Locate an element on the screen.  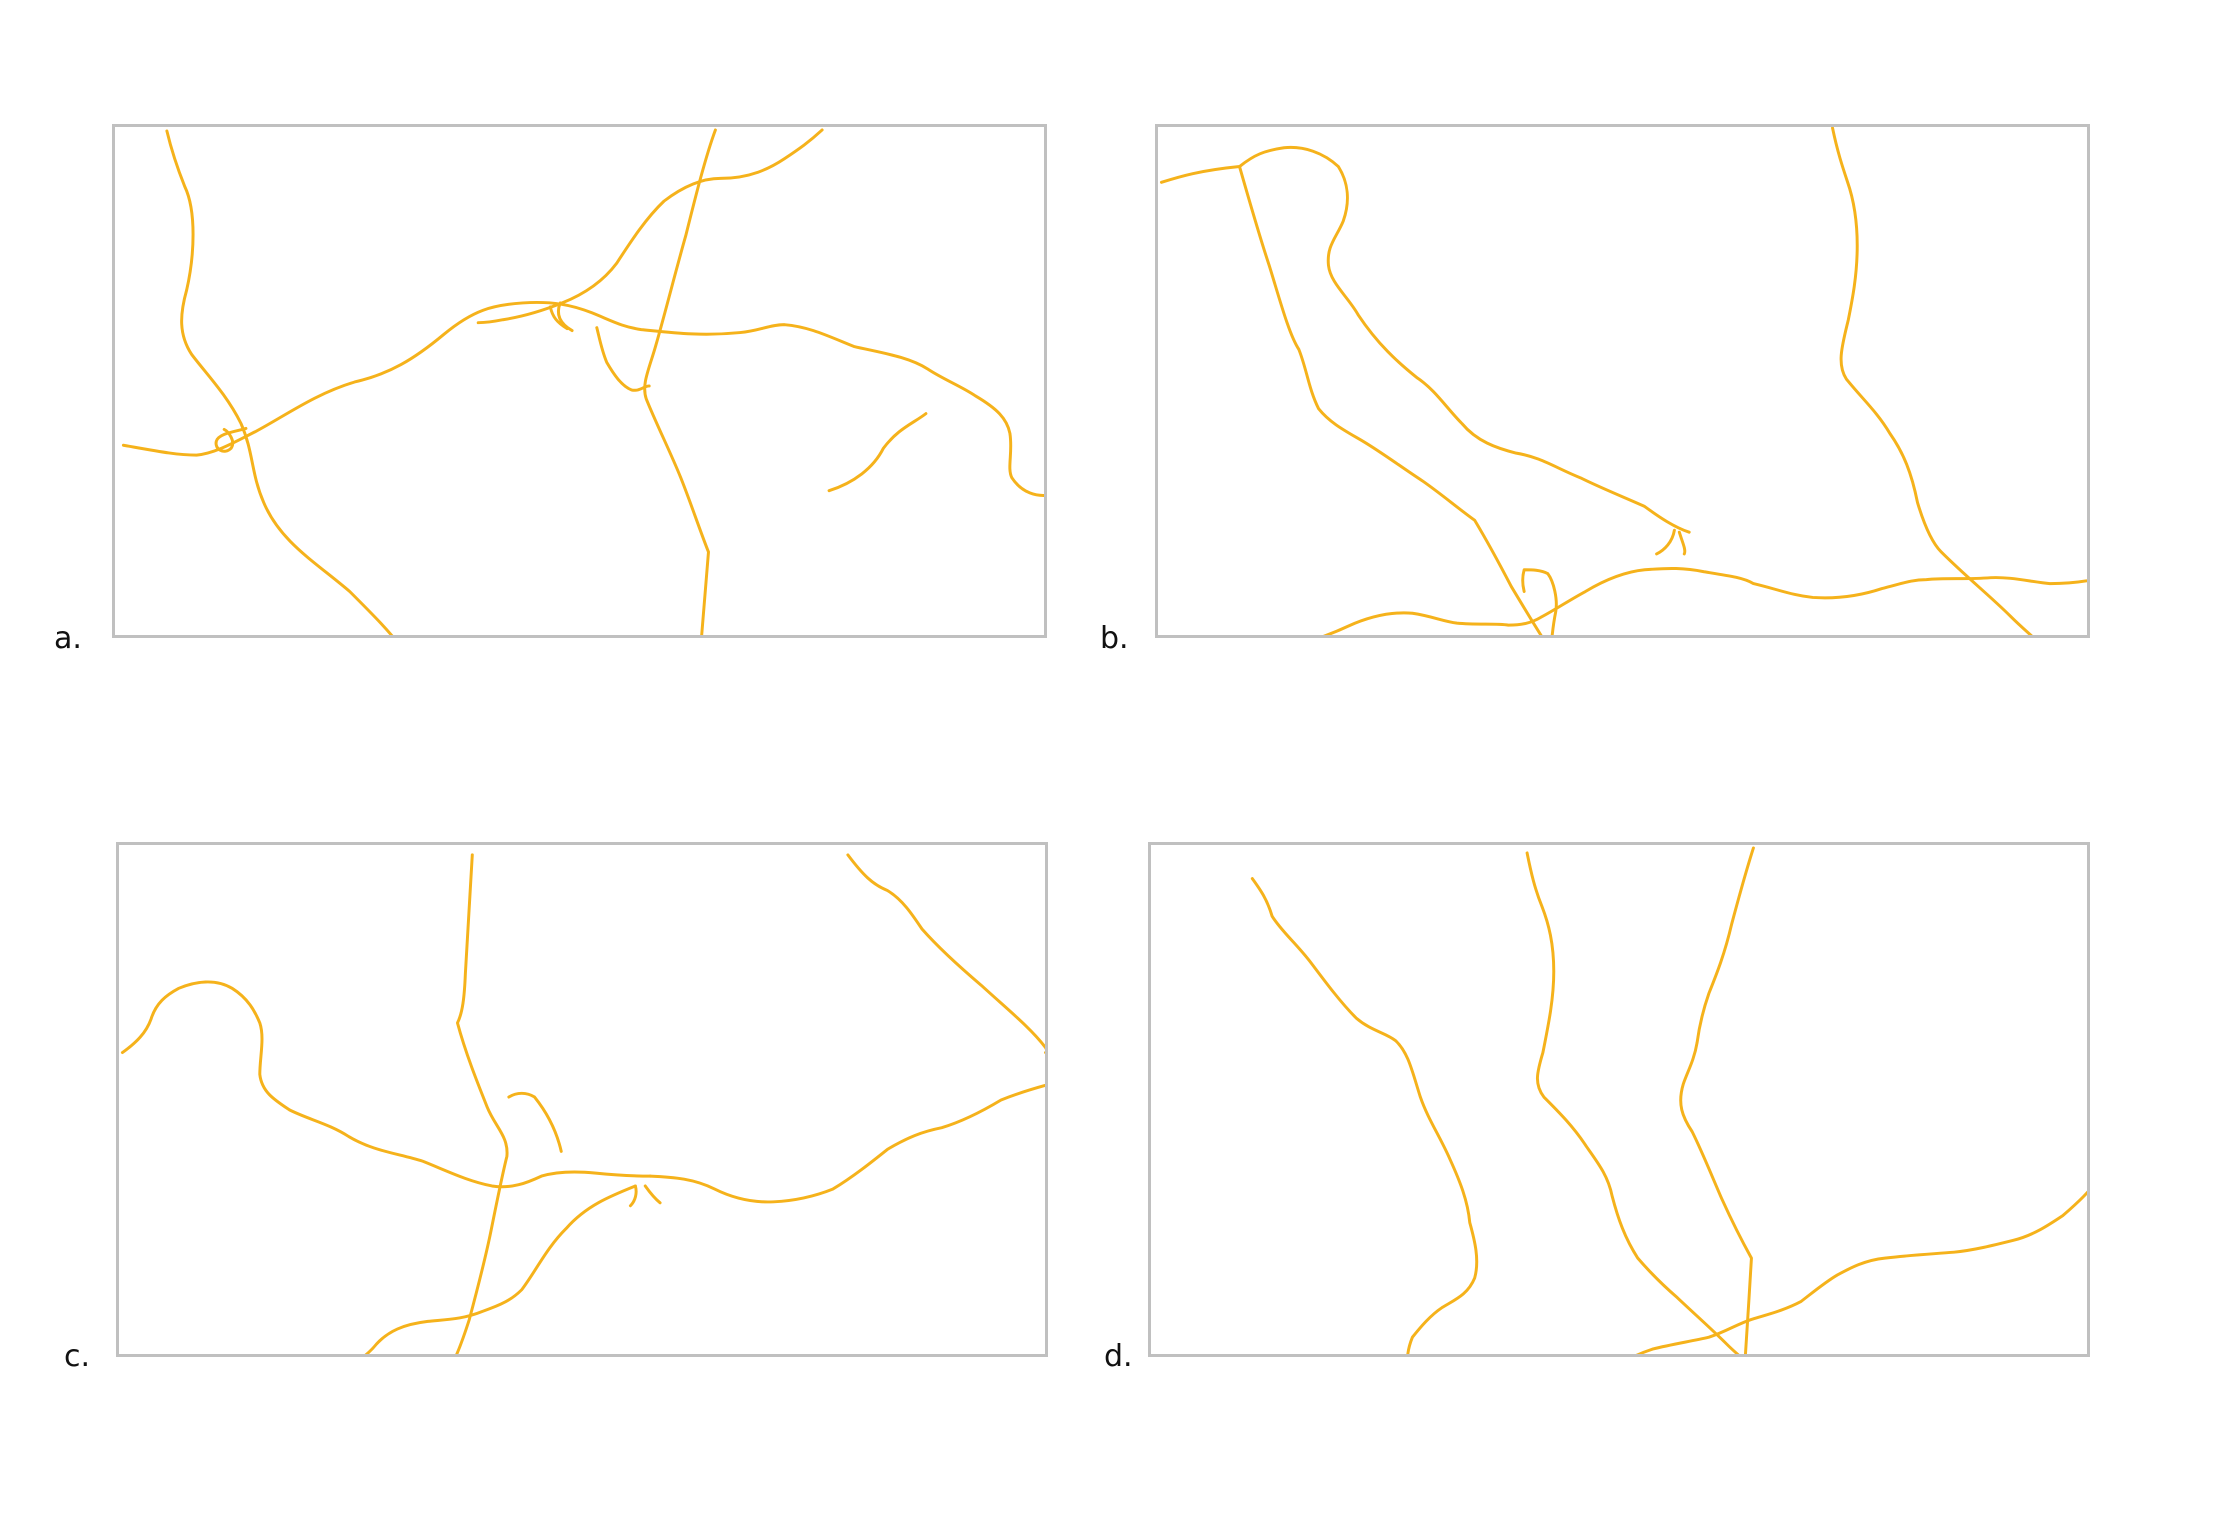
road-network-d is located at coordinates (1668, 1100).